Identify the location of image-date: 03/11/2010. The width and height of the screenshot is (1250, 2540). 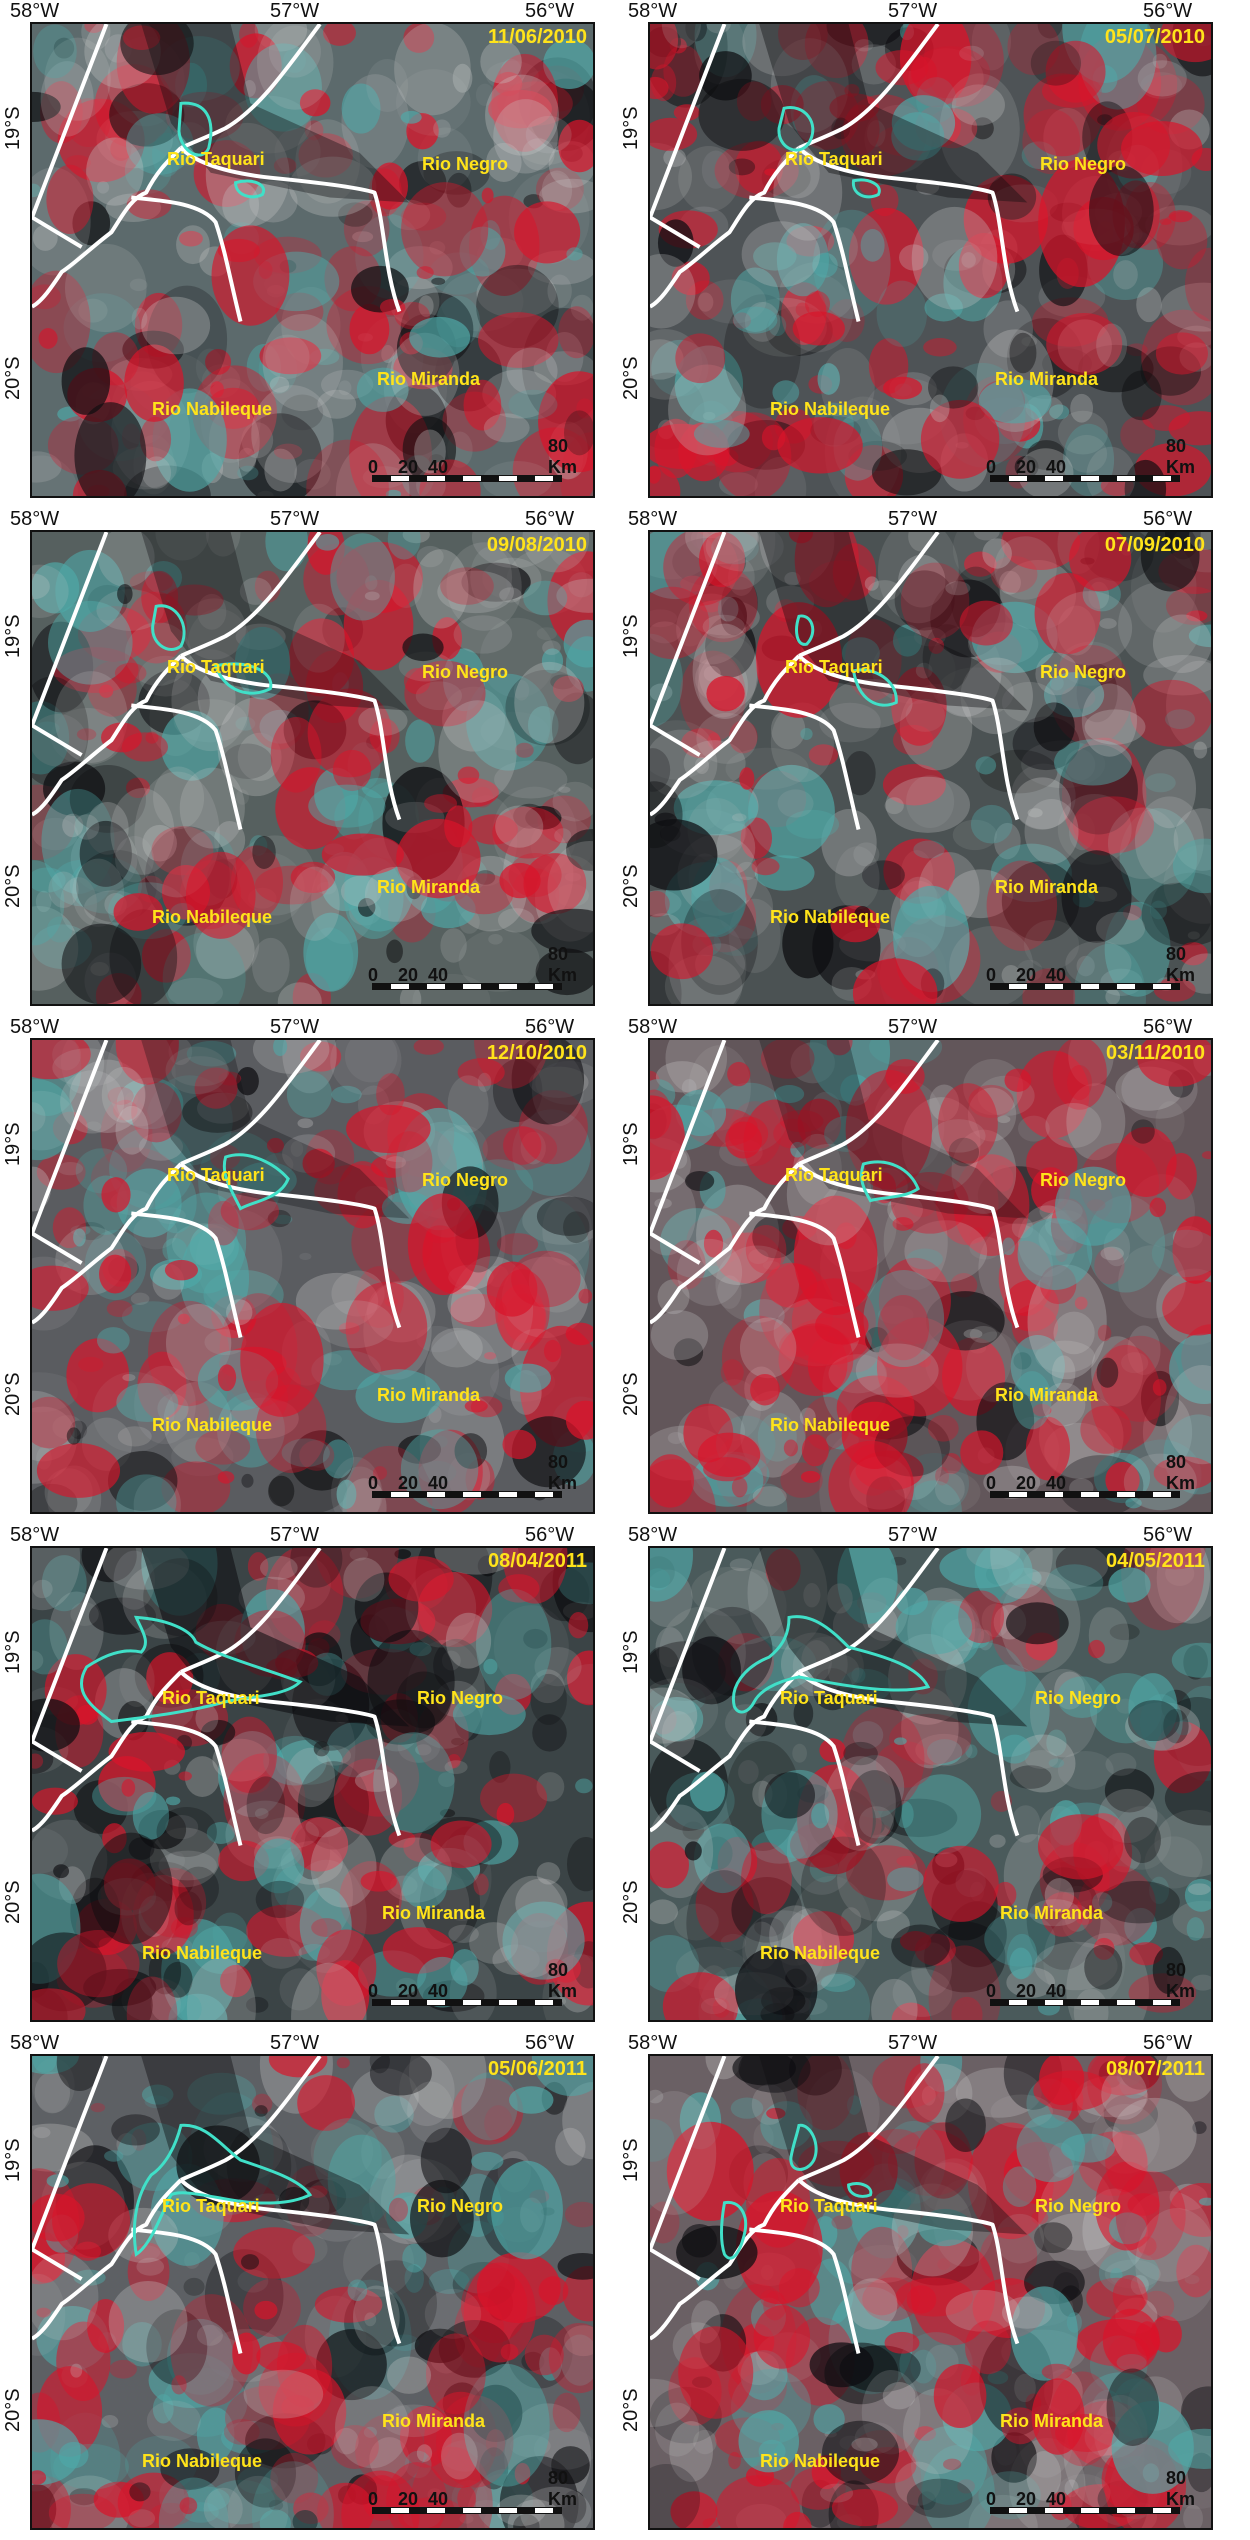
(1155, 1053).